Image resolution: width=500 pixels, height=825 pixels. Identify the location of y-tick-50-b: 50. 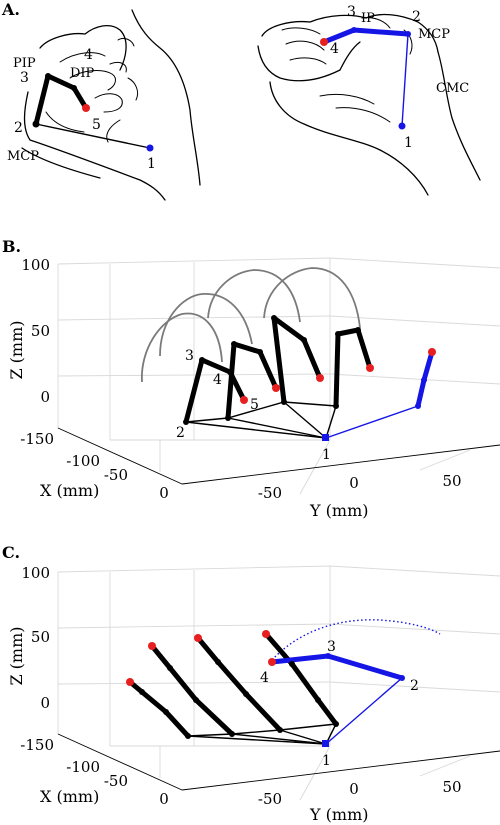
(451, 481).